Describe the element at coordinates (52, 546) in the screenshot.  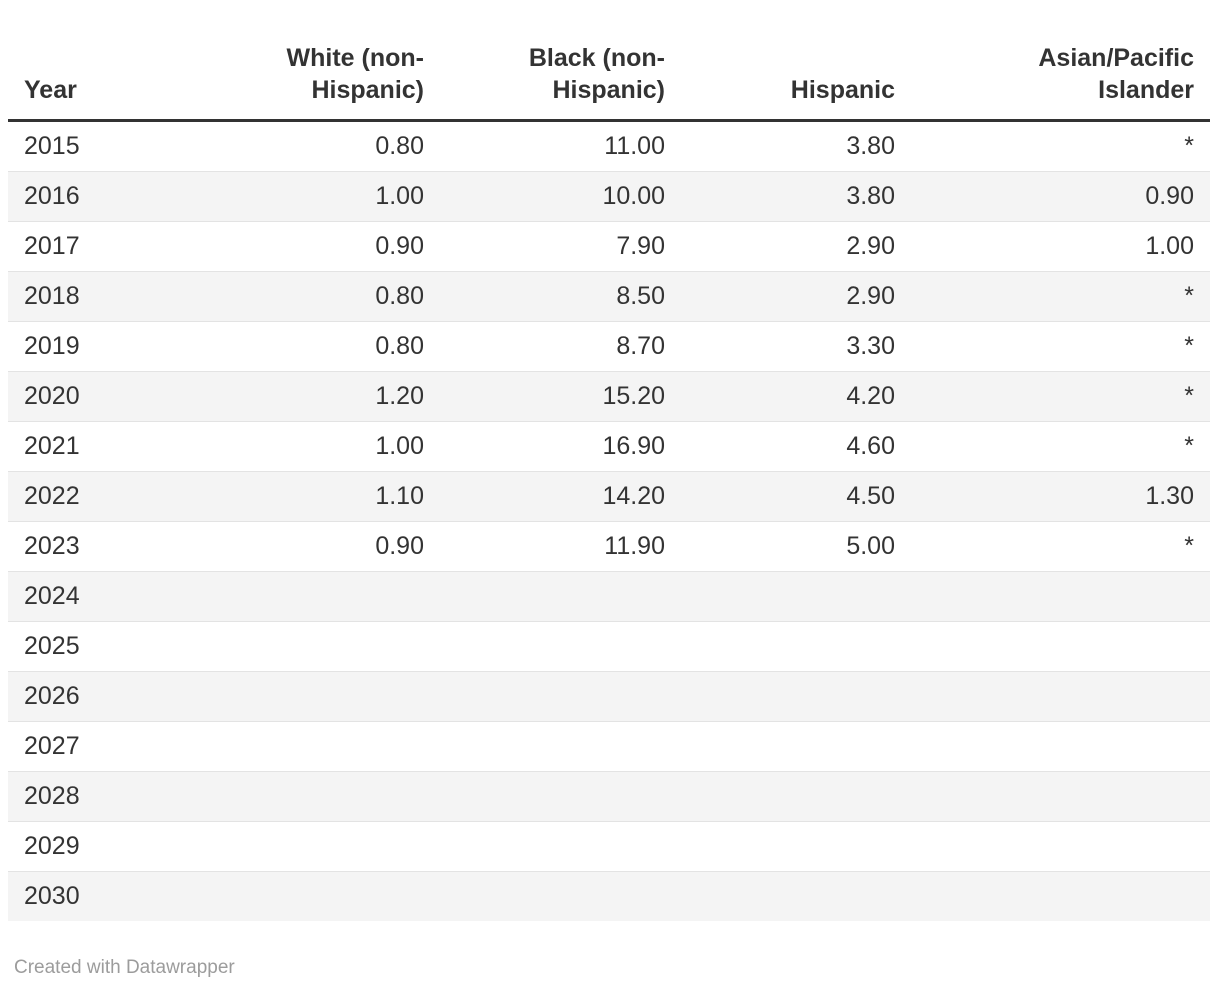
I see `cell-year: 2023` at that location.